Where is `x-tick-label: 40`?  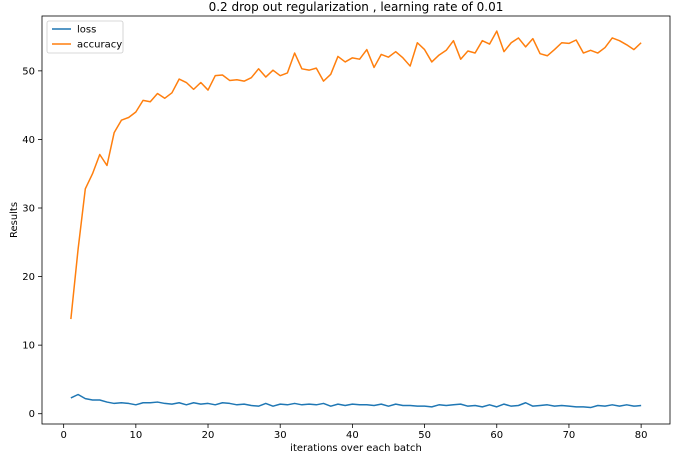
x-tick-label: 40 is located at coordinates (352, 435).